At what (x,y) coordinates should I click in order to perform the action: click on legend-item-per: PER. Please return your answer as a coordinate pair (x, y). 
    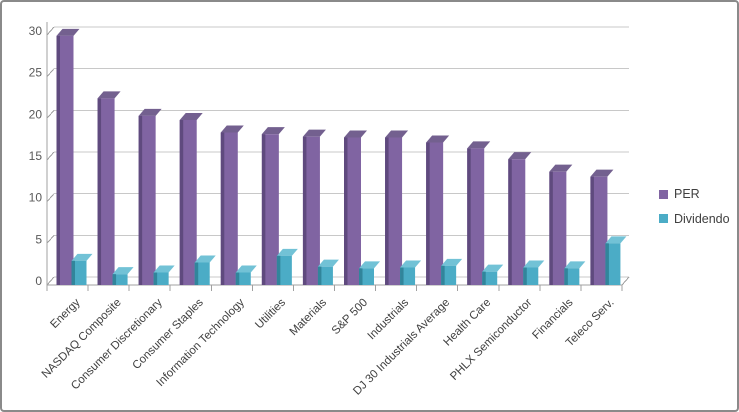
    Looking at the image, I should click on (694, 194).